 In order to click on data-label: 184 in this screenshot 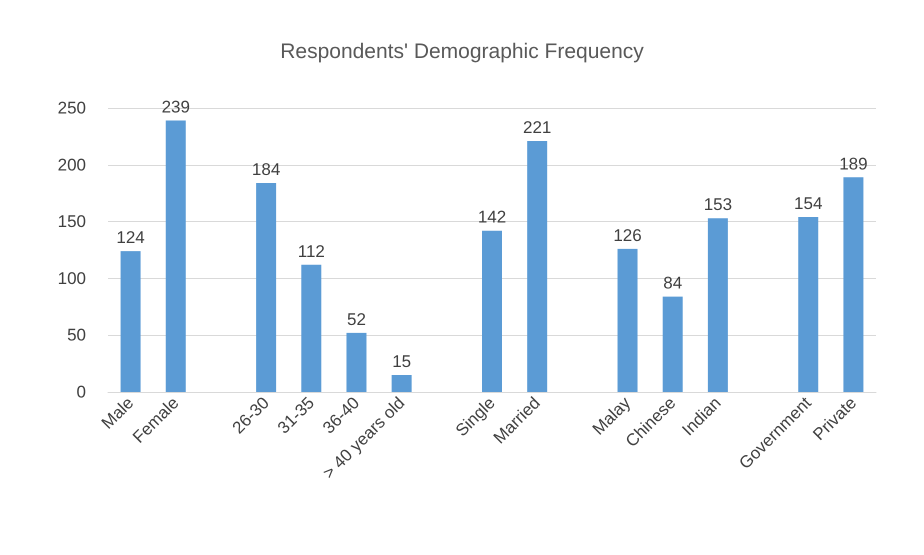, I will do `click(266, 169)`.